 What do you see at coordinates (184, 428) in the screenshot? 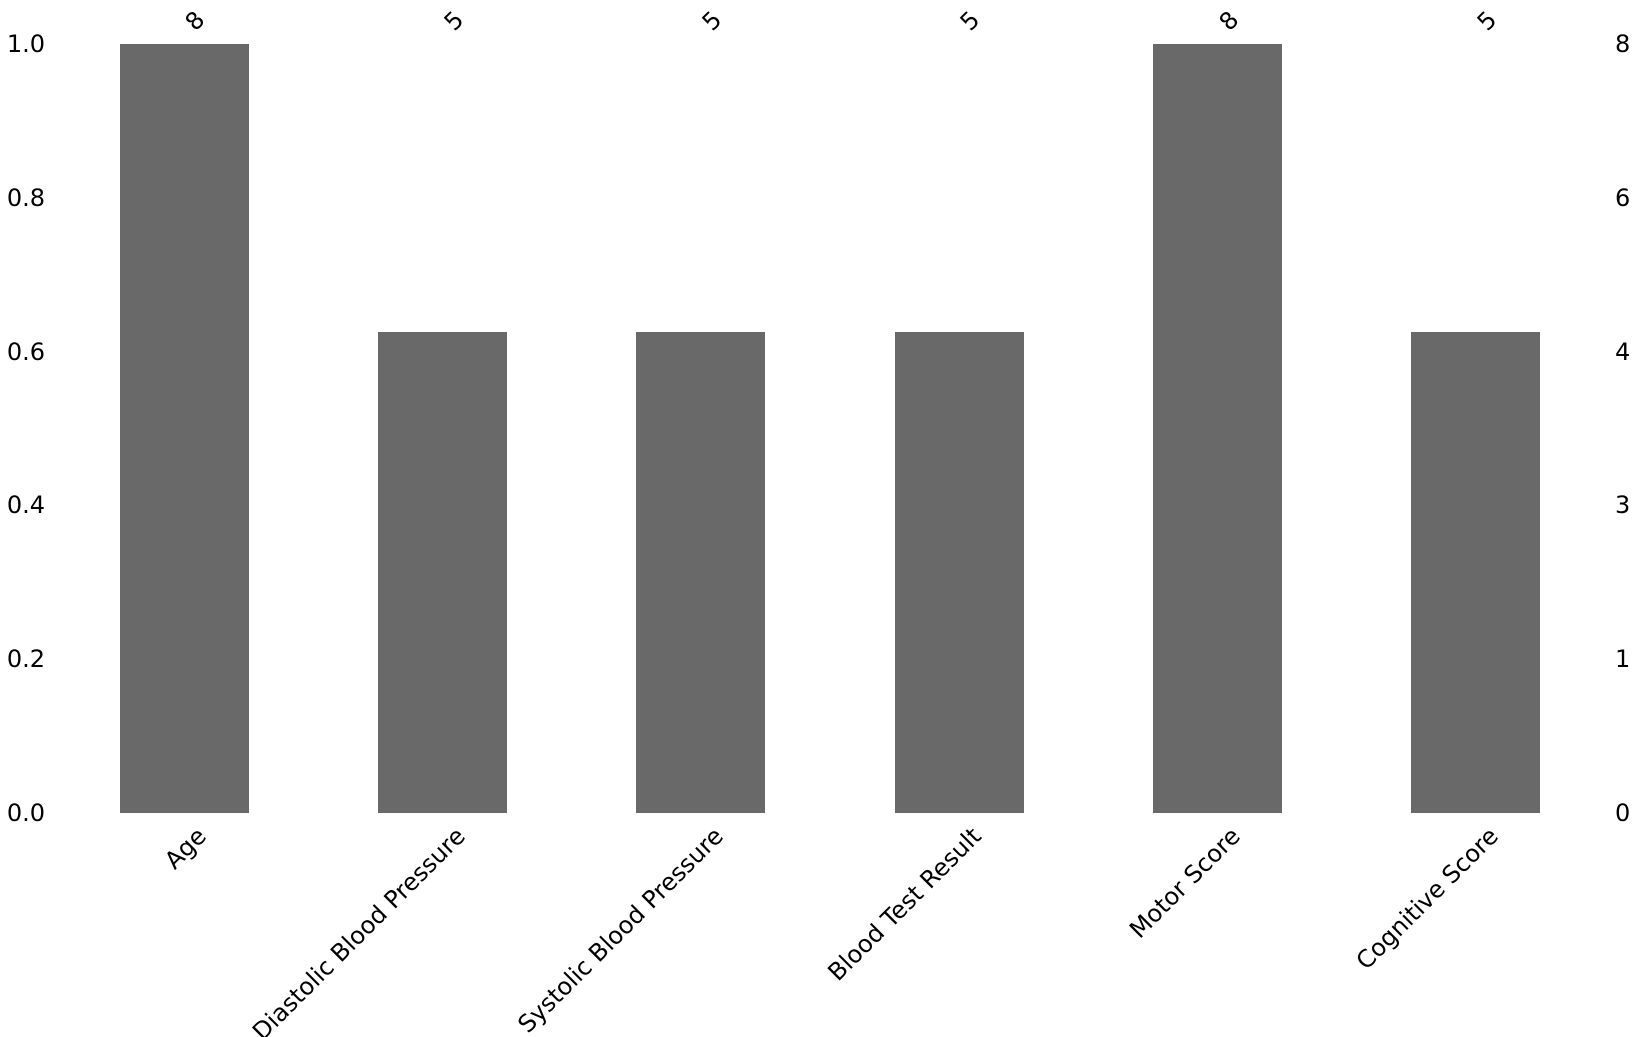
I see `bar-age` at bounding box center [184, 428].